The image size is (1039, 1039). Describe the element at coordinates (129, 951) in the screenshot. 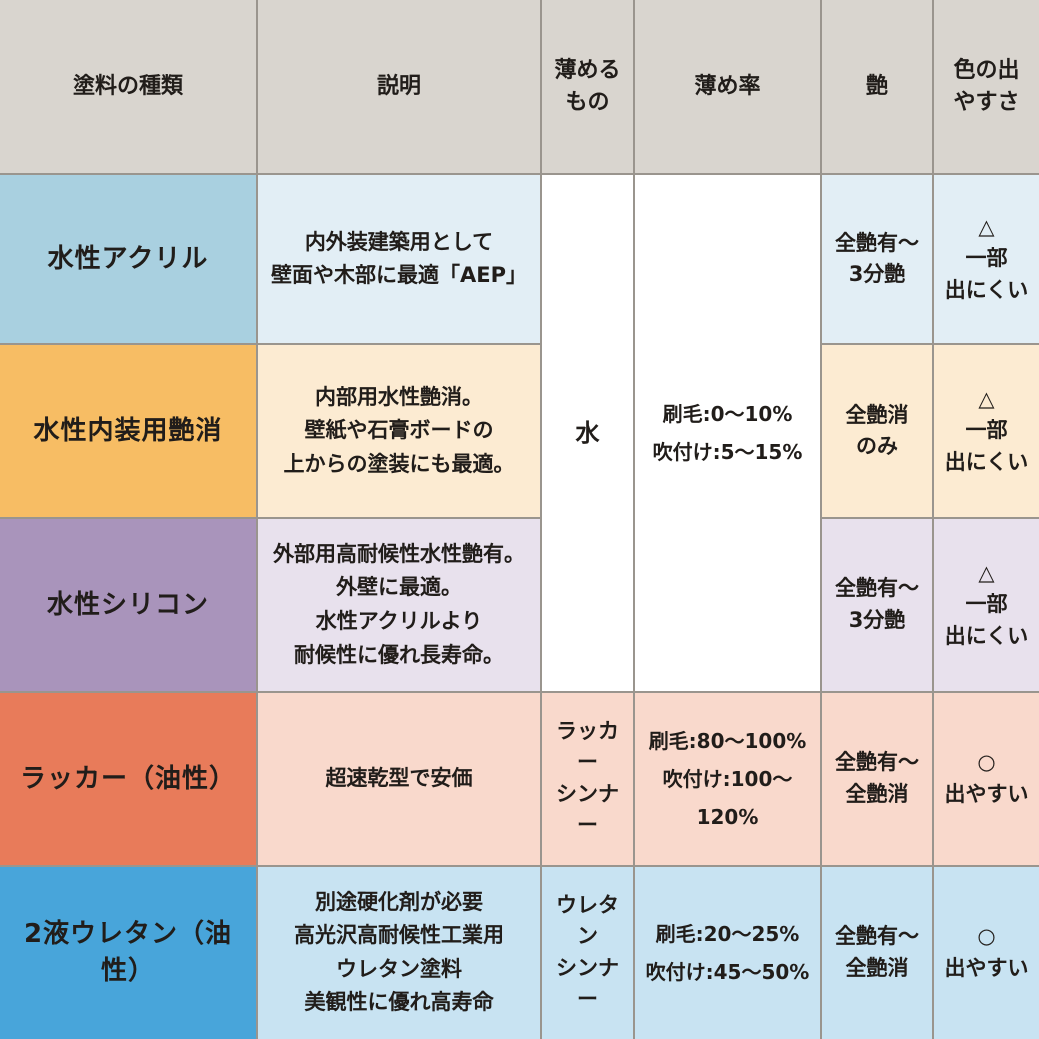

I see `paint-type-cell: 2液ウレタン（油性）` at that location.